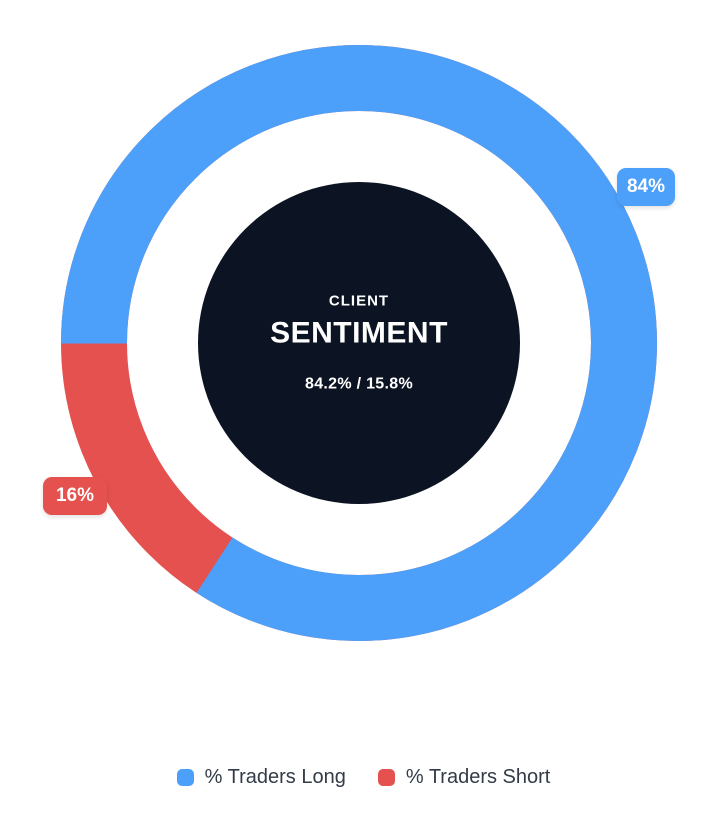 The width and height of the screenshot is (727, 813). I want to click on short-percentage-badge: 16%, so click(75, 496).